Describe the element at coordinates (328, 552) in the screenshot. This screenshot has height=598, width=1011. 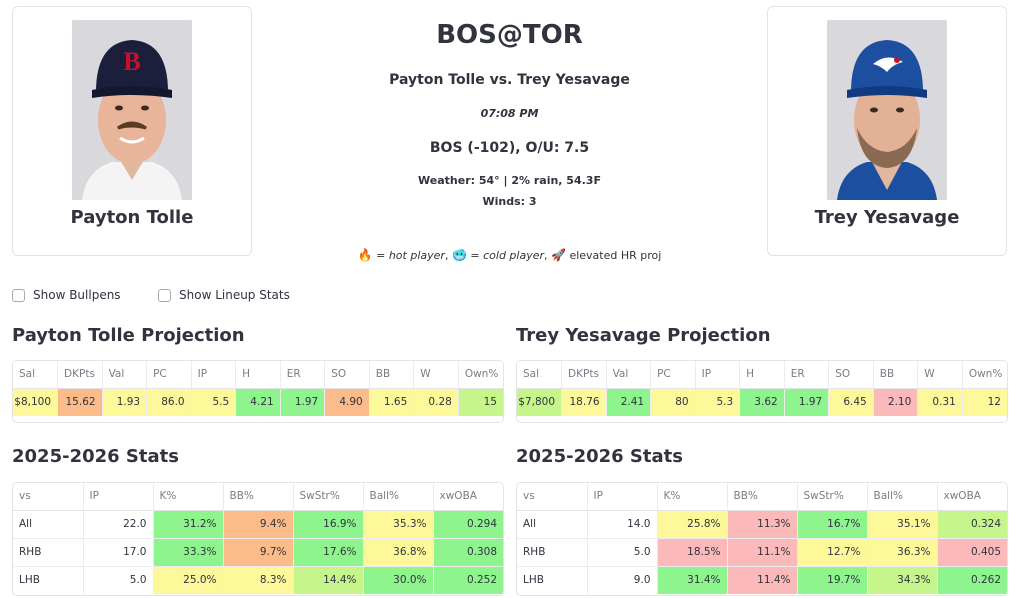
I see `table-cell: 17.6%` at that location.